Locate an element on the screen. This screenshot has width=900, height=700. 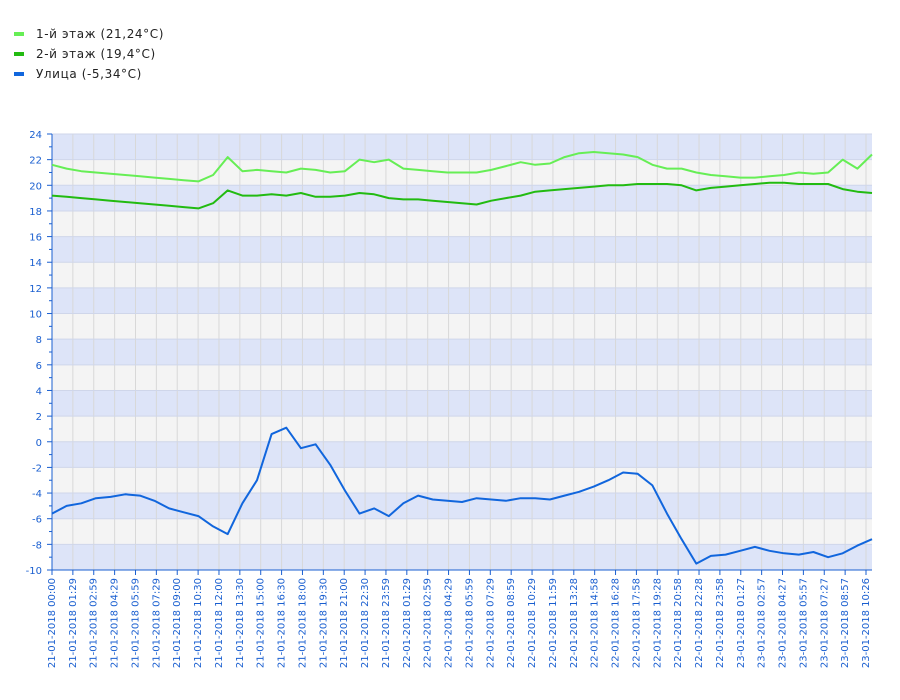
x-tick-label: 21-01-2018 09:00 is located at coordinates (177, 623).